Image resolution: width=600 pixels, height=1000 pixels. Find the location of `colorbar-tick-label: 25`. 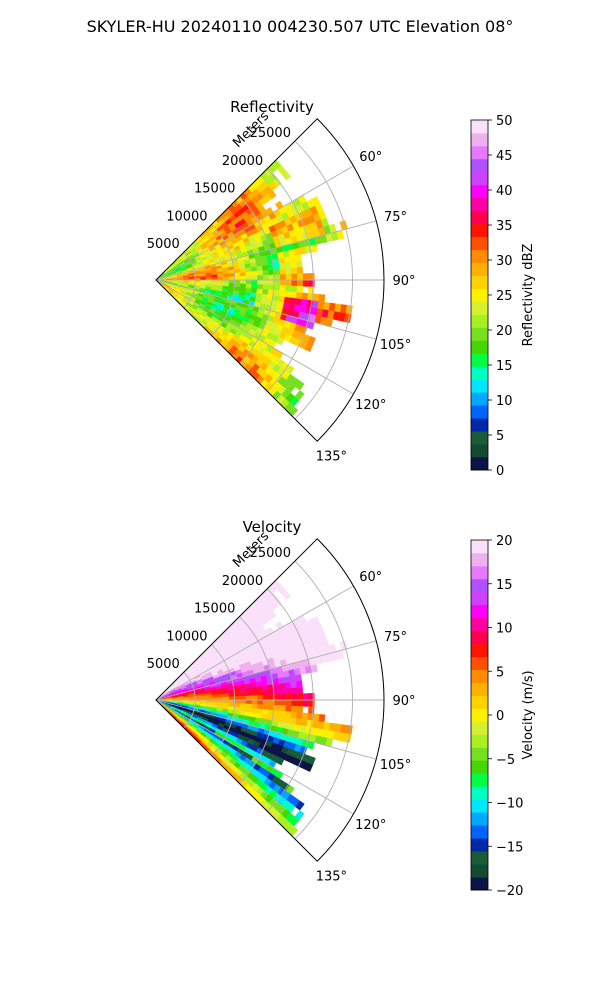

colorbar-tick-label: 25 is located at coordinates (504, 296).